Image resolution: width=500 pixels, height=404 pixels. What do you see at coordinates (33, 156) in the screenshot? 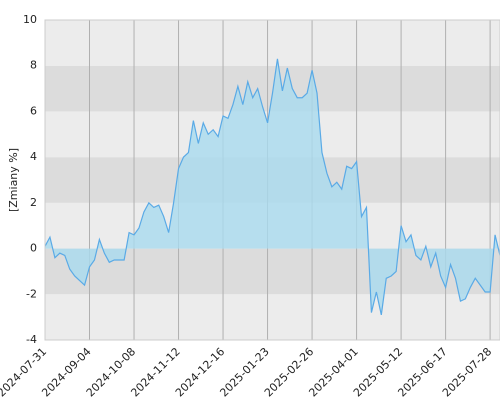
I see `y-tick-label: 4` at bounding box center [33, 156].